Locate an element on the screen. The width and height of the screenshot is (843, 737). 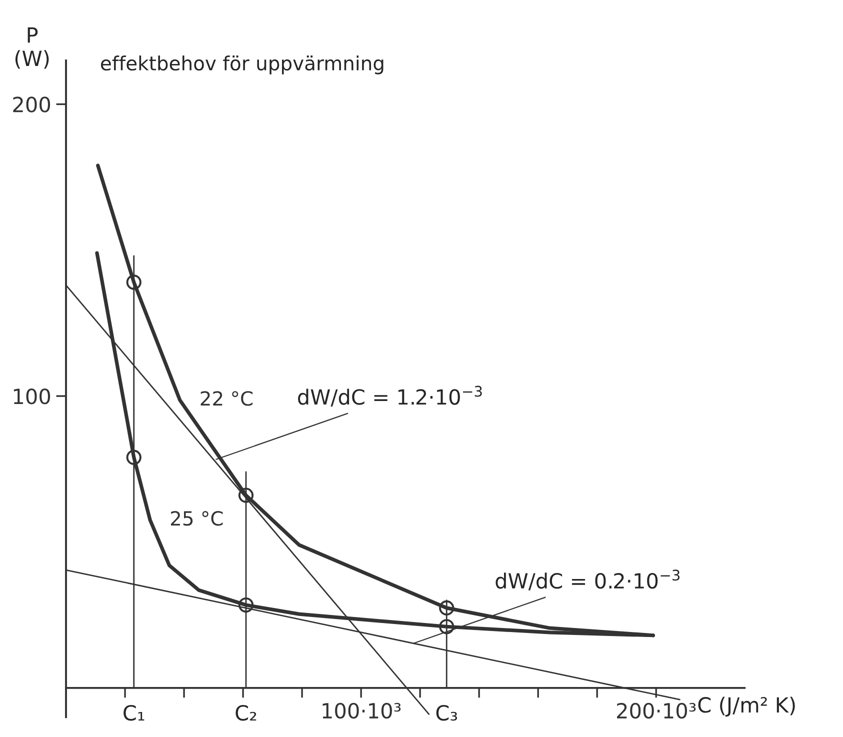
annotation: dW/dC = 1.2·10$^{−3}$ is located at coordinates (390, 396).